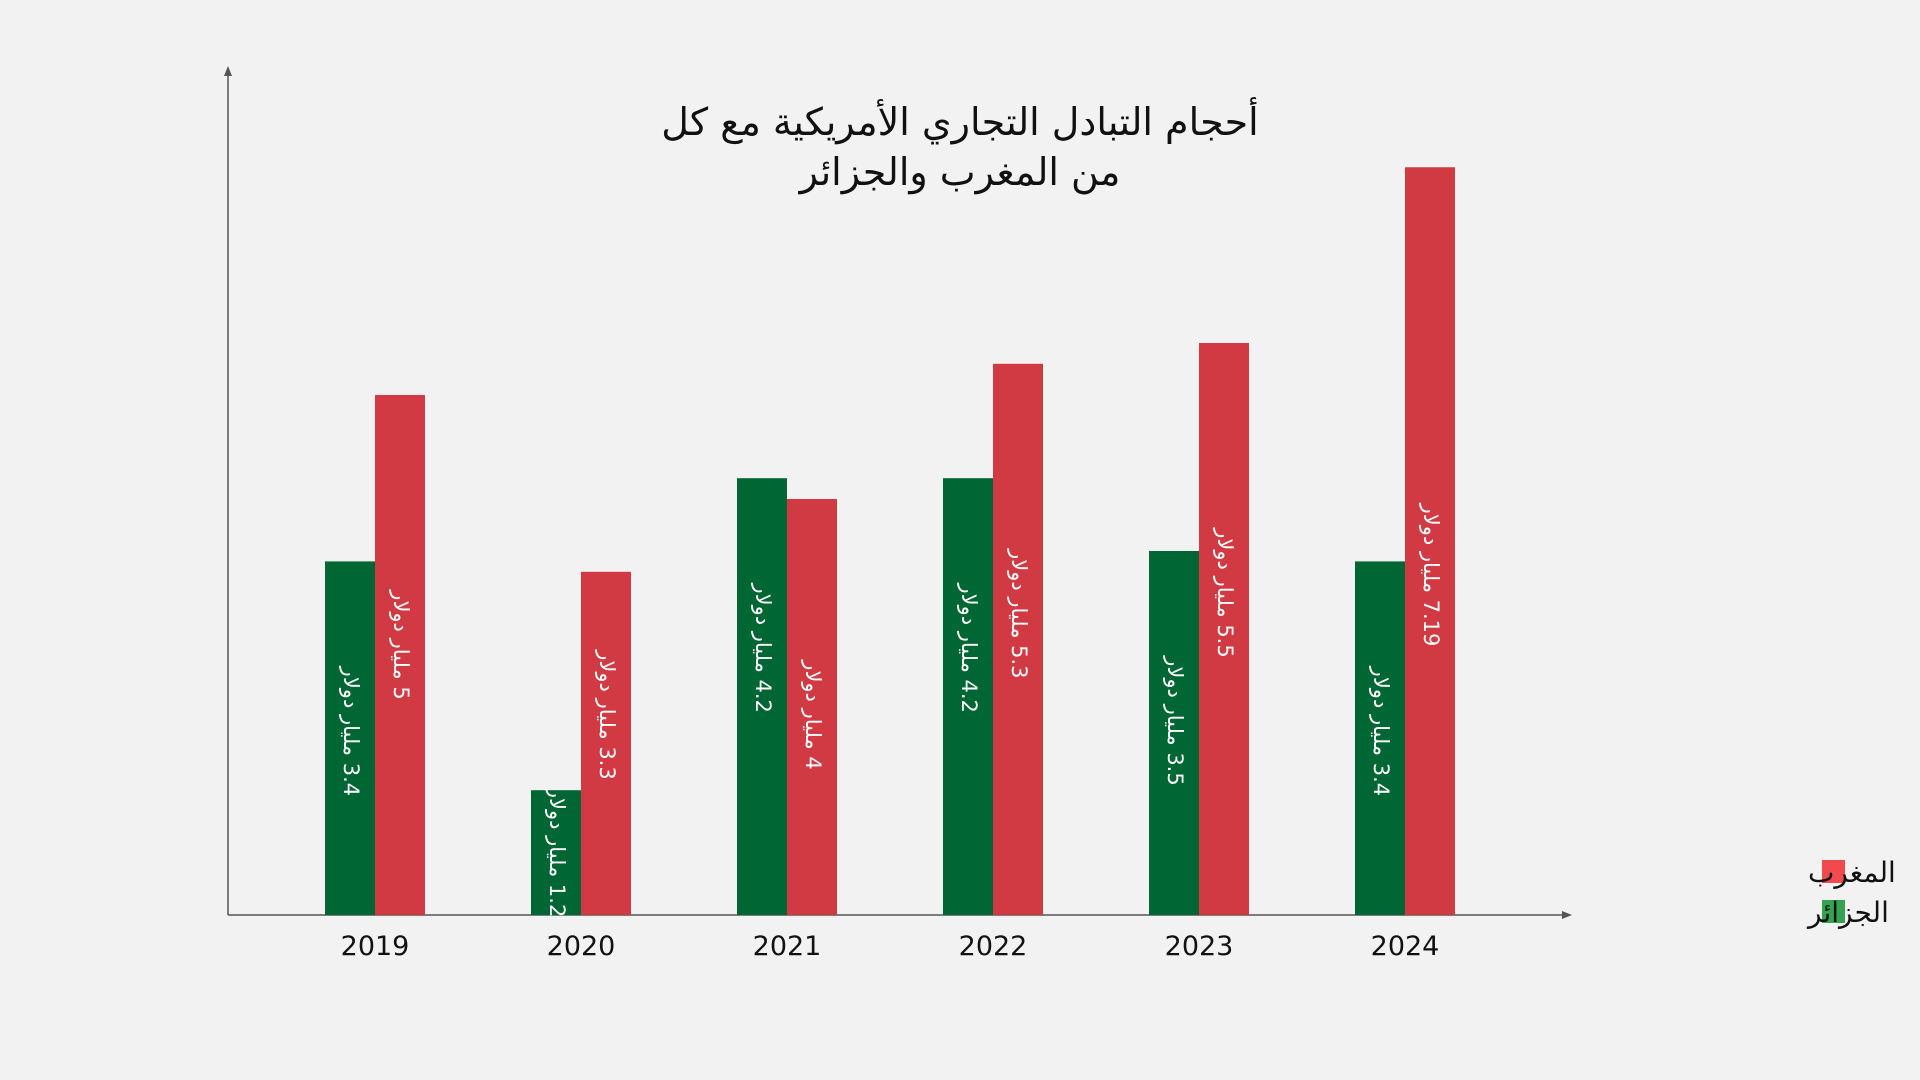 The height and width of the screenshot is (1080, 1920). I want to click on y-axis-arrow, so click(228, 71).